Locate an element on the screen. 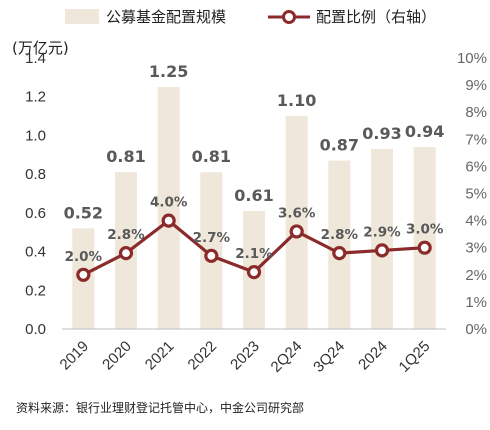 This screenshot has width=490, height=430. bar-value-label: 1.10 is located at coordinates (296, 100).